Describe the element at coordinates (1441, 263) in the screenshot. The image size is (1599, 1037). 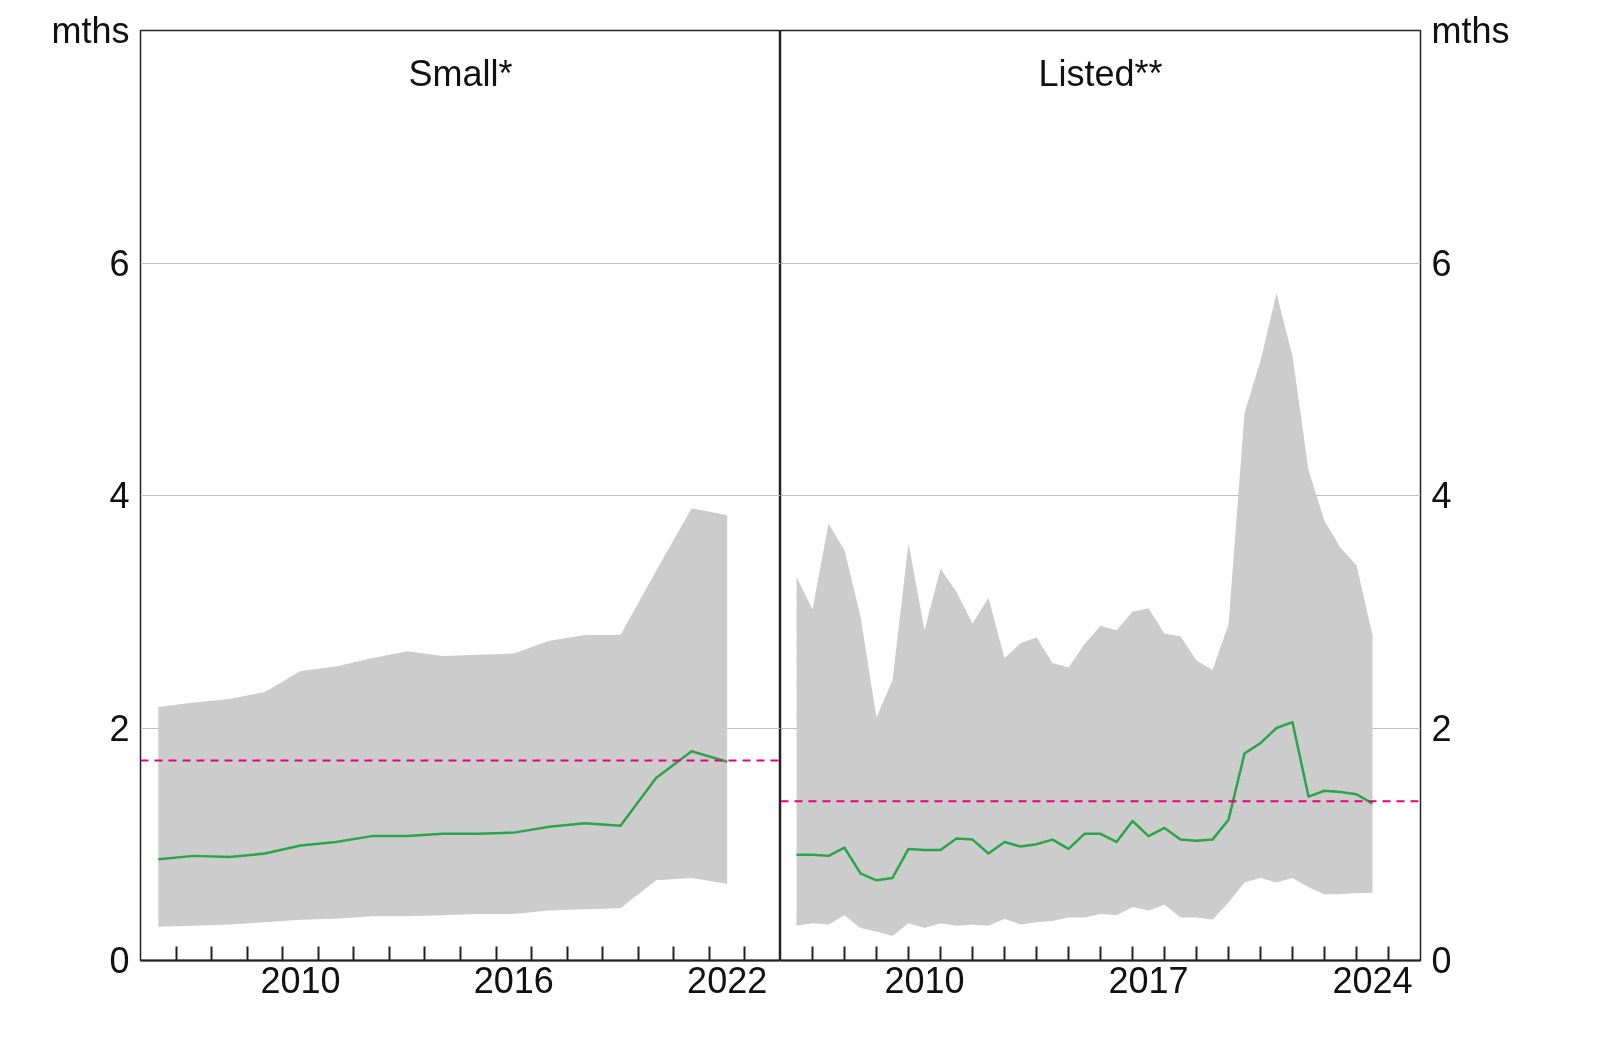
I see `y2-tick-label: 6` at that location.